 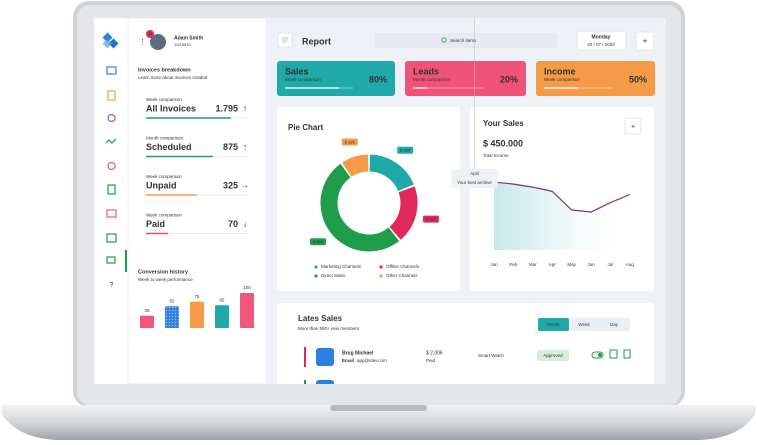 I want to click on pie-label: $ 380, so click(x=431, y=219).